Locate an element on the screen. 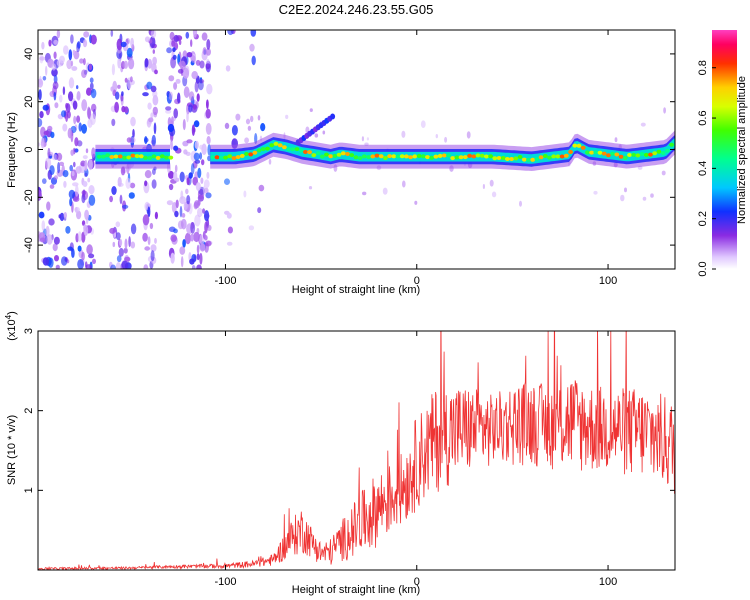  y-tick-label: 20 is located at coordinates (29, 102).